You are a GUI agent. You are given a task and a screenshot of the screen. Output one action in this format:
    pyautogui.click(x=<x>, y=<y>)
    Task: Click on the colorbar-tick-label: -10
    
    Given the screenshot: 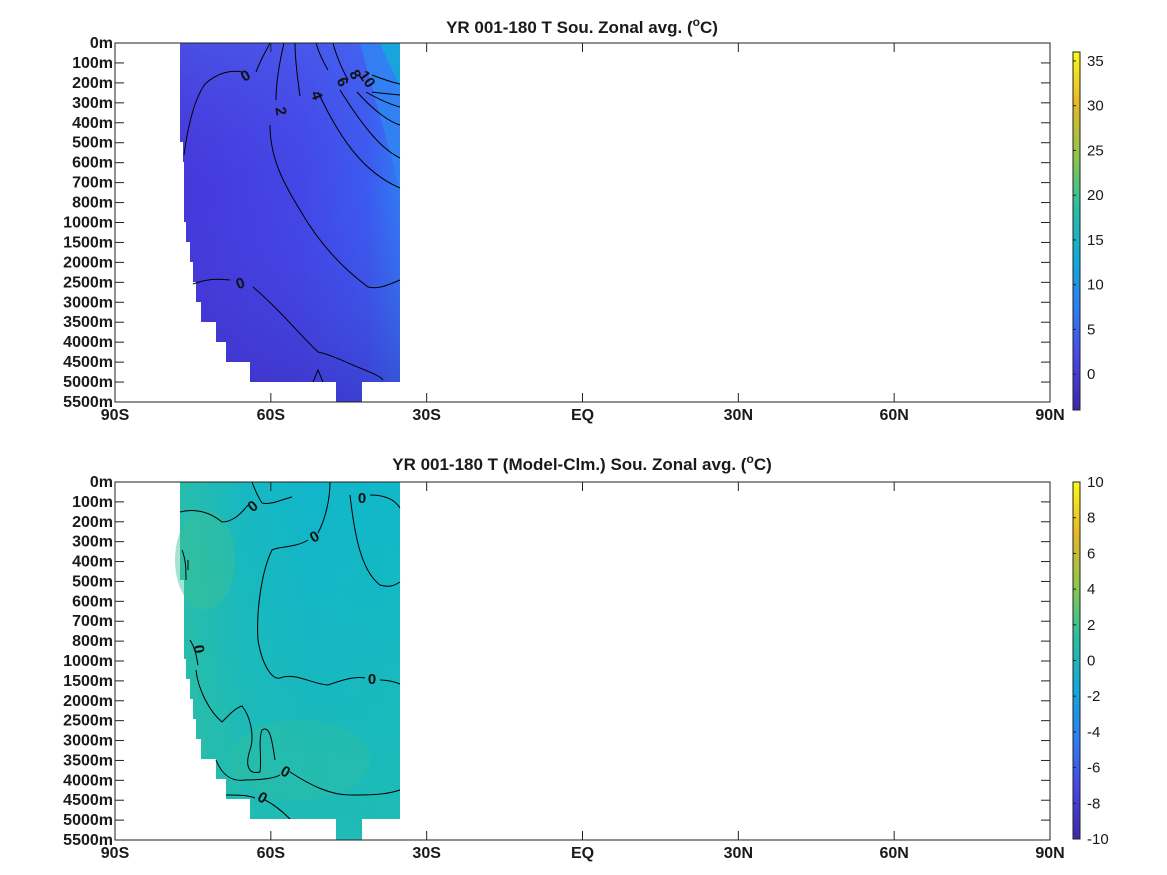 What is the action you would take?
    pyautogui.click(x=1098, y=839)
    